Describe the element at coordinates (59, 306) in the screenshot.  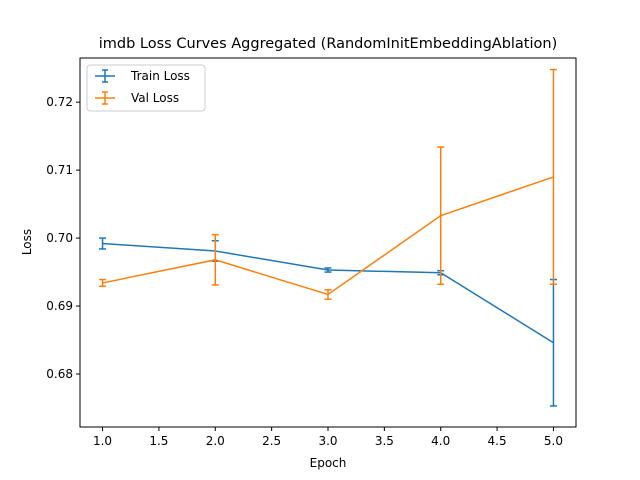
I see `y-tick-label: 0.69` at that location.